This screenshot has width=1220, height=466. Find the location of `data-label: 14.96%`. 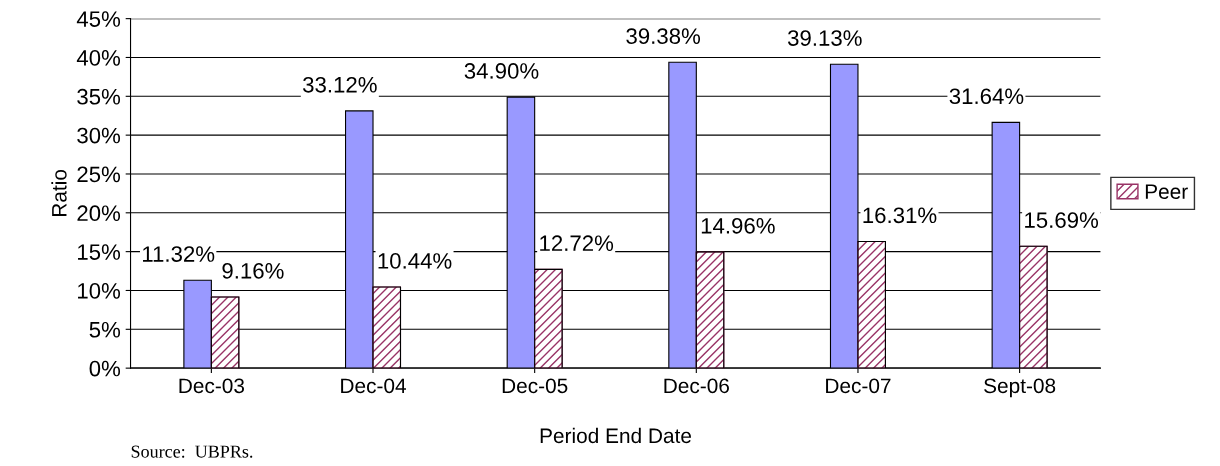

data-label: 14.96% is located at coordinates (738, 225).